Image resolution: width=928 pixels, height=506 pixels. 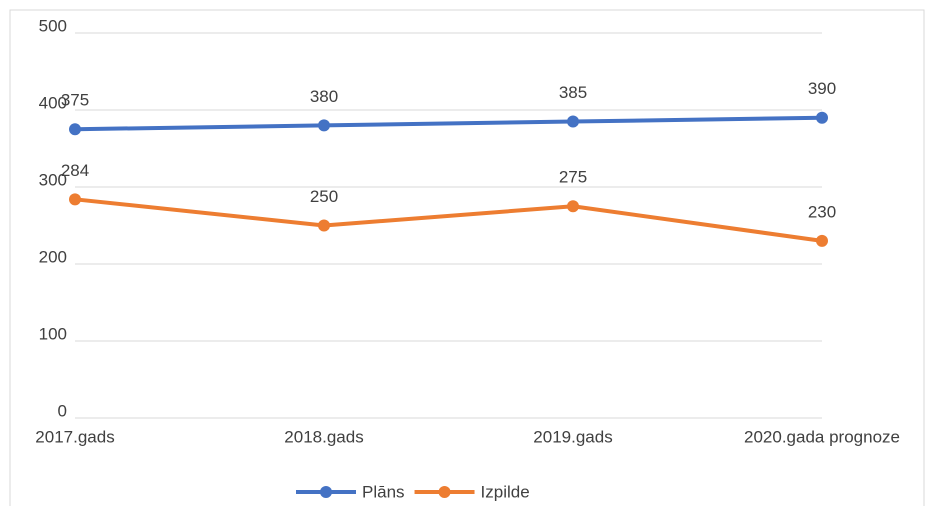 What do you see at coordinates (505, 491) in the screenshot?
I see `legend-label: Izpilde` at bounding box center [505, 491].